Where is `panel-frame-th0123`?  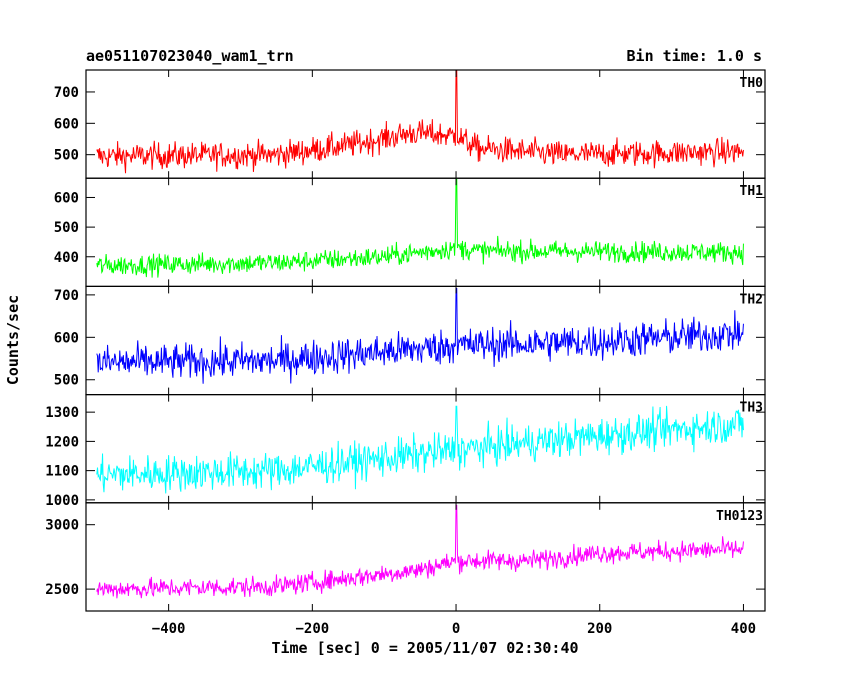
panel-frame-th0123 is located at coordinates (425, 557).